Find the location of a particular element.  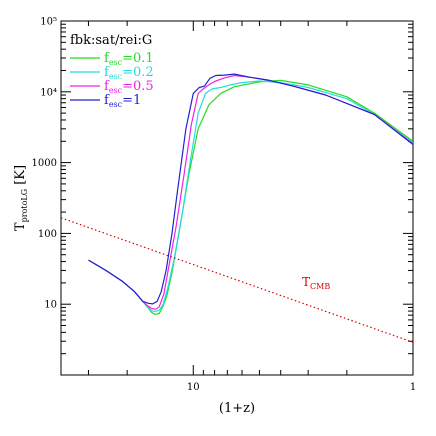

y-tick-label: 1000 is located at coordinates (44, 163).